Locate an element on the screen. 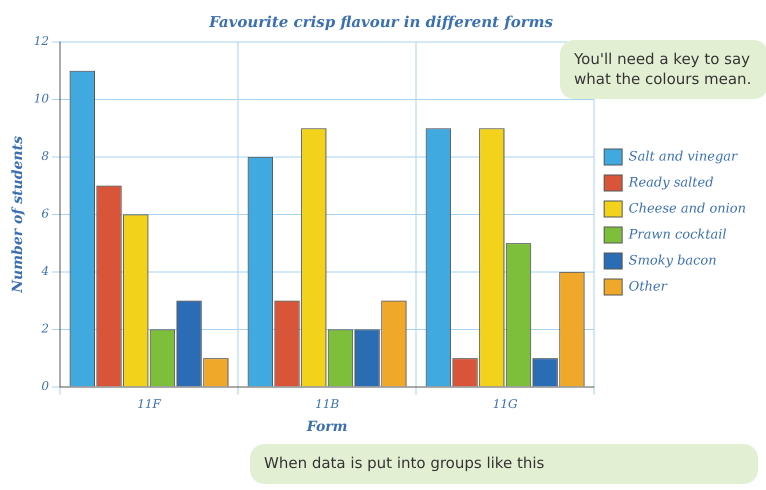 The height and width of the screenshot is (490, 766). y-axis-title: Number of students is located at coordinates (18, 215).